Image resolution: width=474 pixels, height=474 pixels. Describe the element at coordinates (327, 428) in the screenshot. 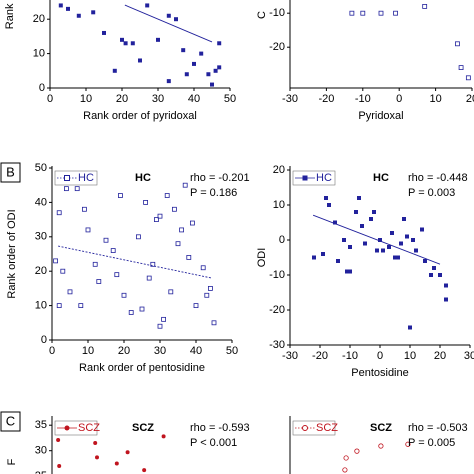

I see `legend-label: SCZ` at that location.